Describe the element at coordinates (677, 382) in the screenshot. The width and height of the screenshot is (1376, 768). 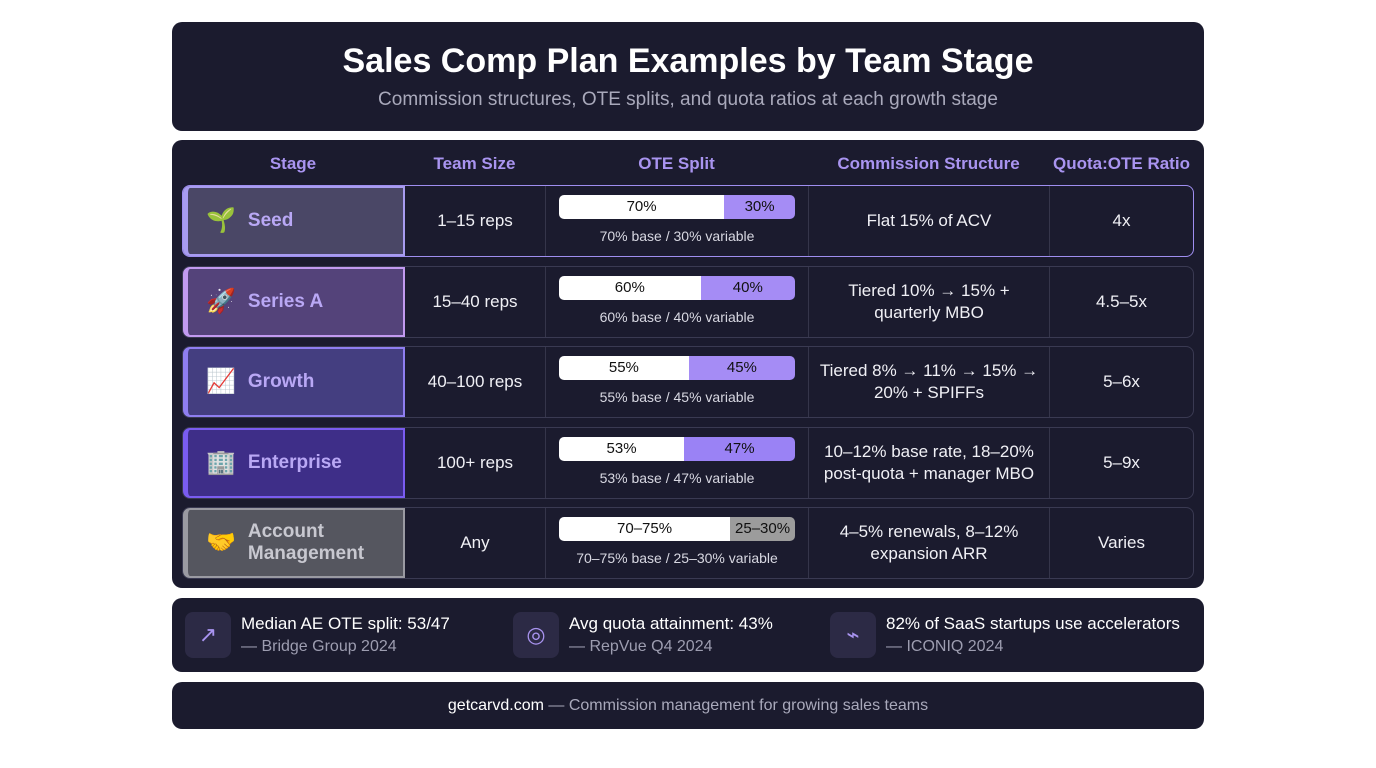
I see `ote-split-cell: 55% 45% 55% base / 45% variable` at that location.